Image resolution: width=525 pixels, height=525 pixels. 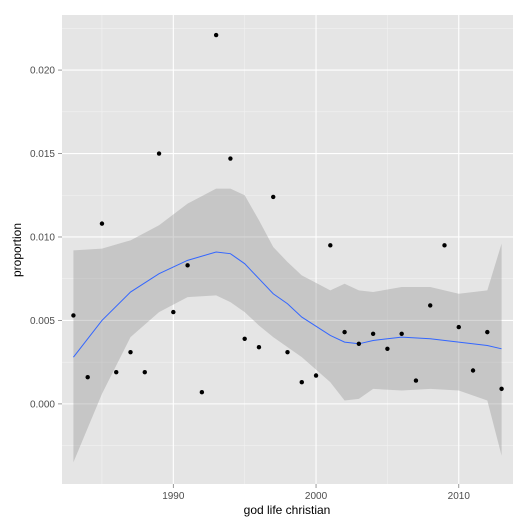 I want to click on y-tick-marks, so click(x=60, y=237).